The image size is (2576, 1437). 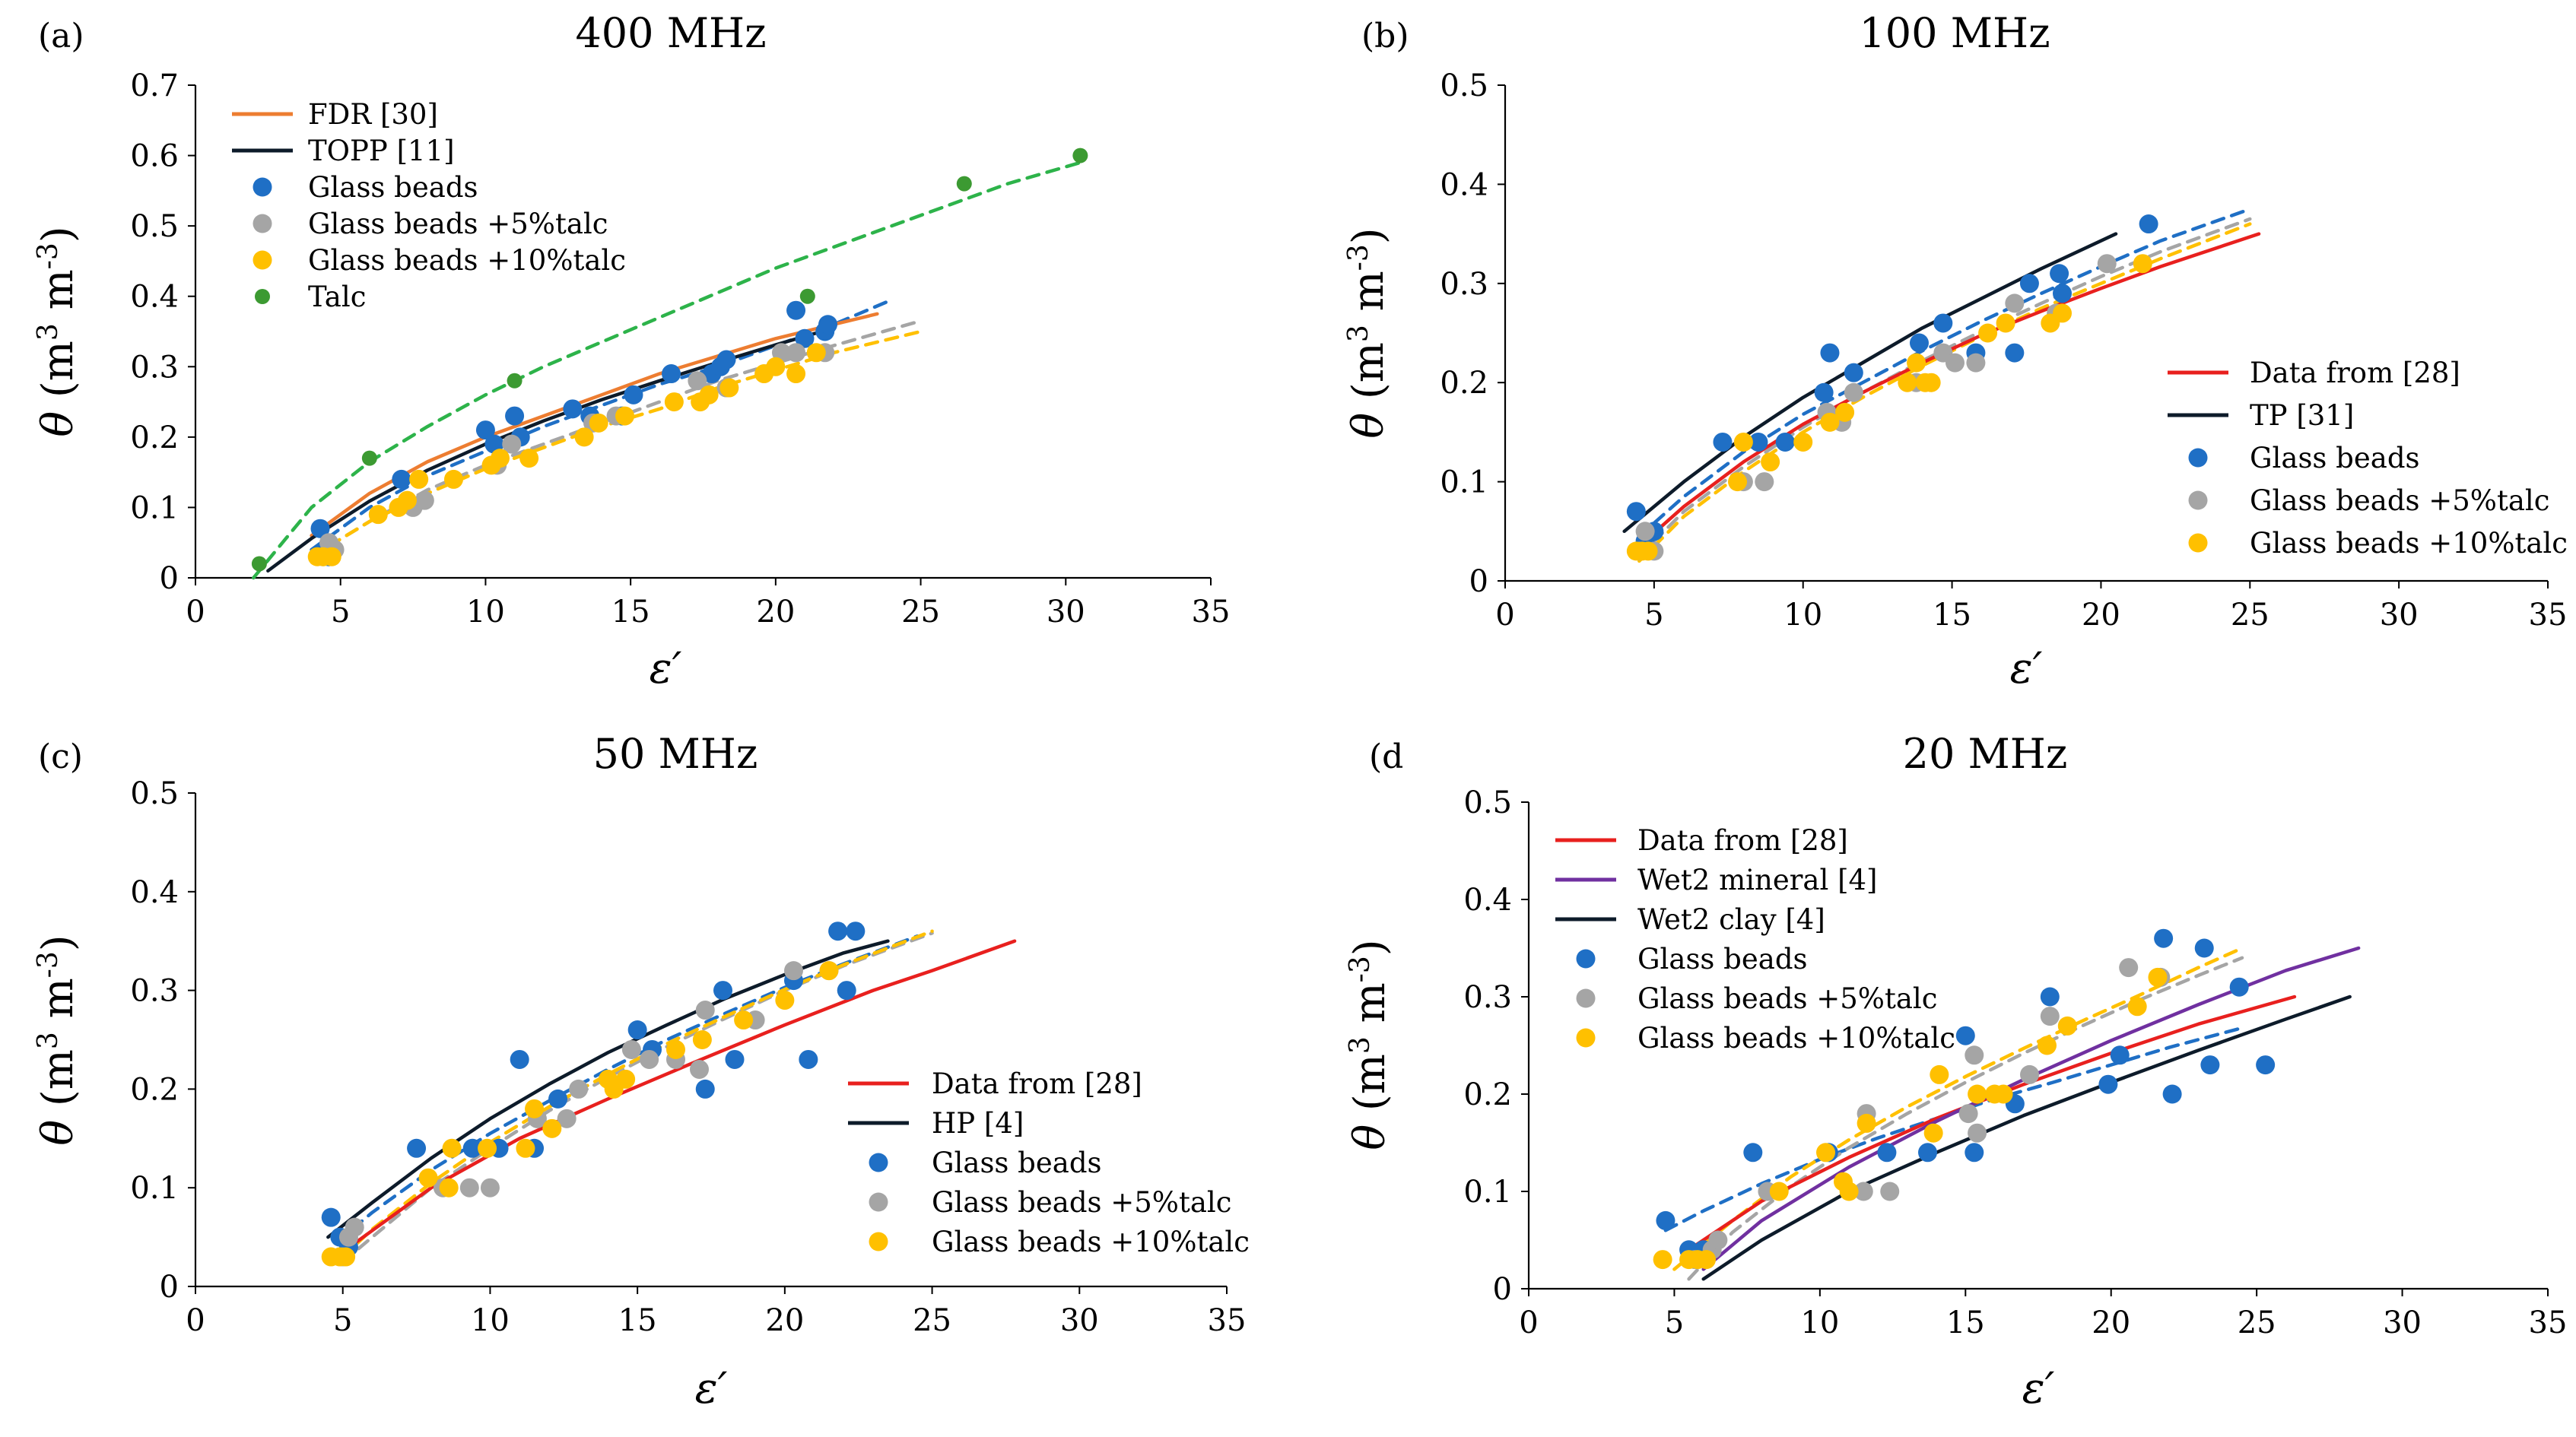 What do you see at coordinates (932, 1320) in the screenshot?
I see `x-tick-label: 25` at bounding box center [932, 1320].